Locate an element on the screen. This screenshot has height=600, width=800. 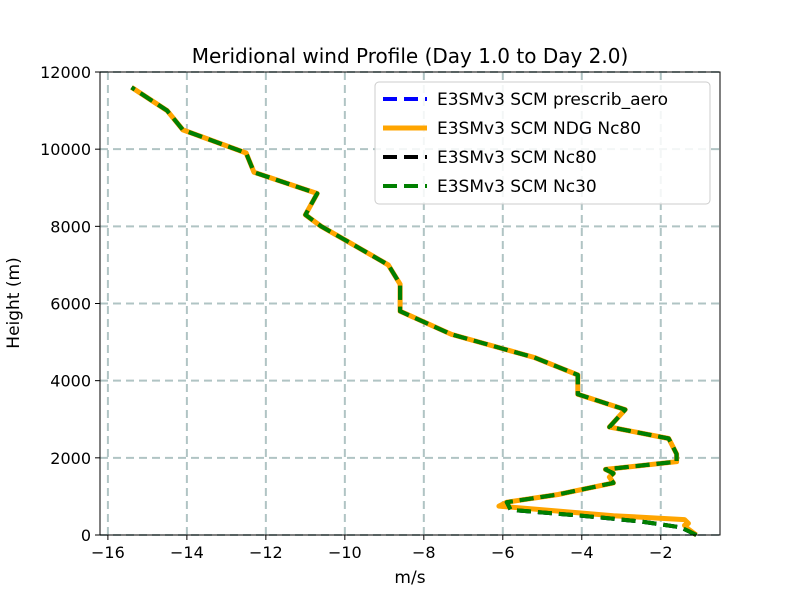
legend-entry: E3SMv3 SCM Nc80 is located at coordinates (517, 158).